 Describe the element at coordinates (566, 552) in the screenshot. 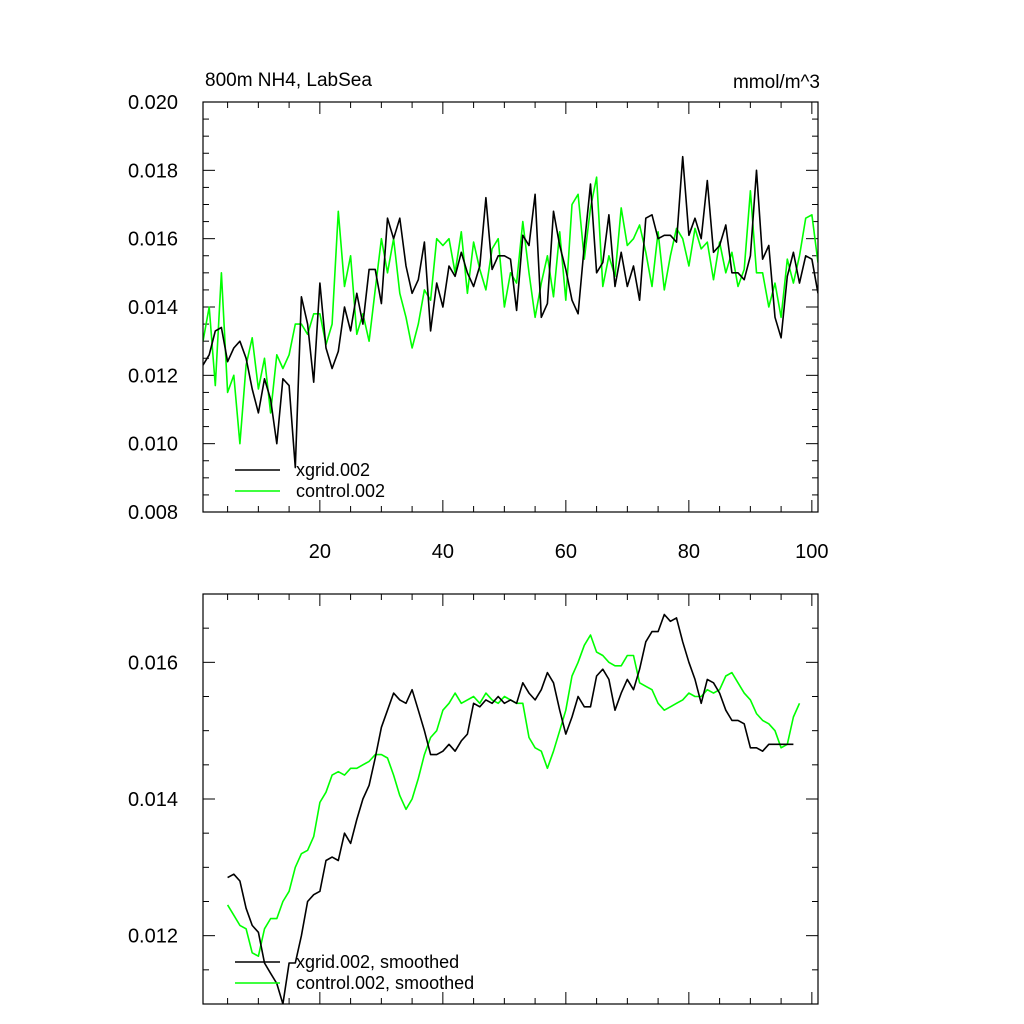

I see `x-tick-label: 60` at that location.